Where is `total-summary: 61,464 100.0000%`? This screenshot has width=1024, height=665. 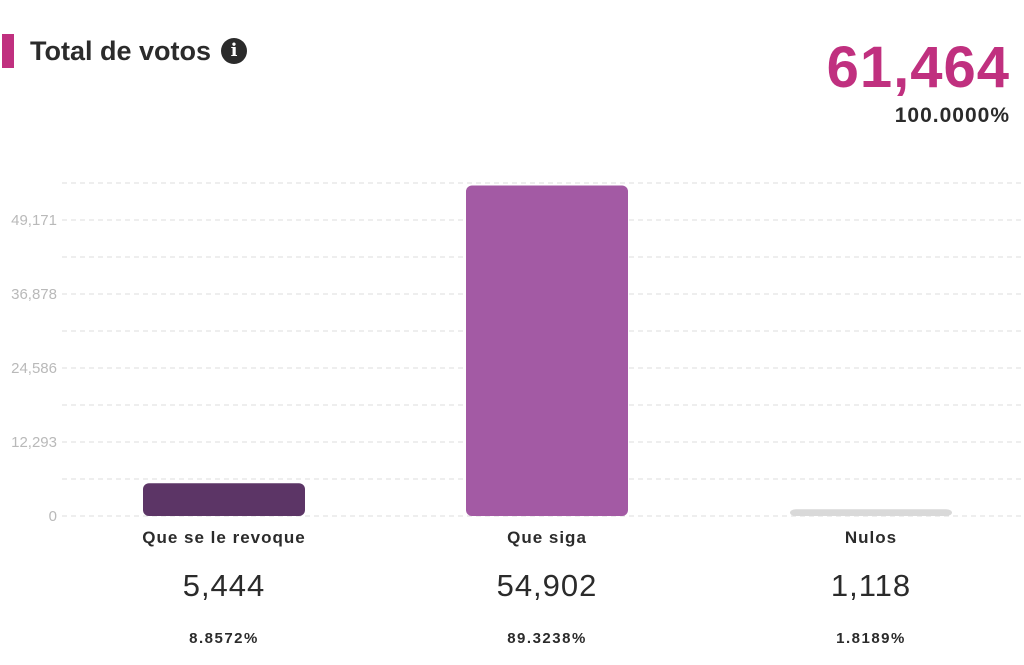
total-summary: 61,464 100.0000% is located at coordinates (918, 81).